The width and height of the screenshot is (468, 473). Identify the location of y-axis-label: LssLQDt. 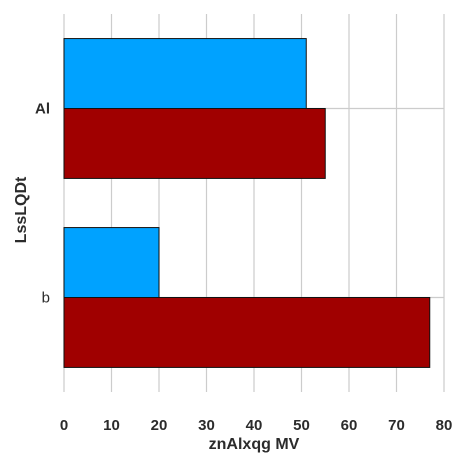
(21, 209).